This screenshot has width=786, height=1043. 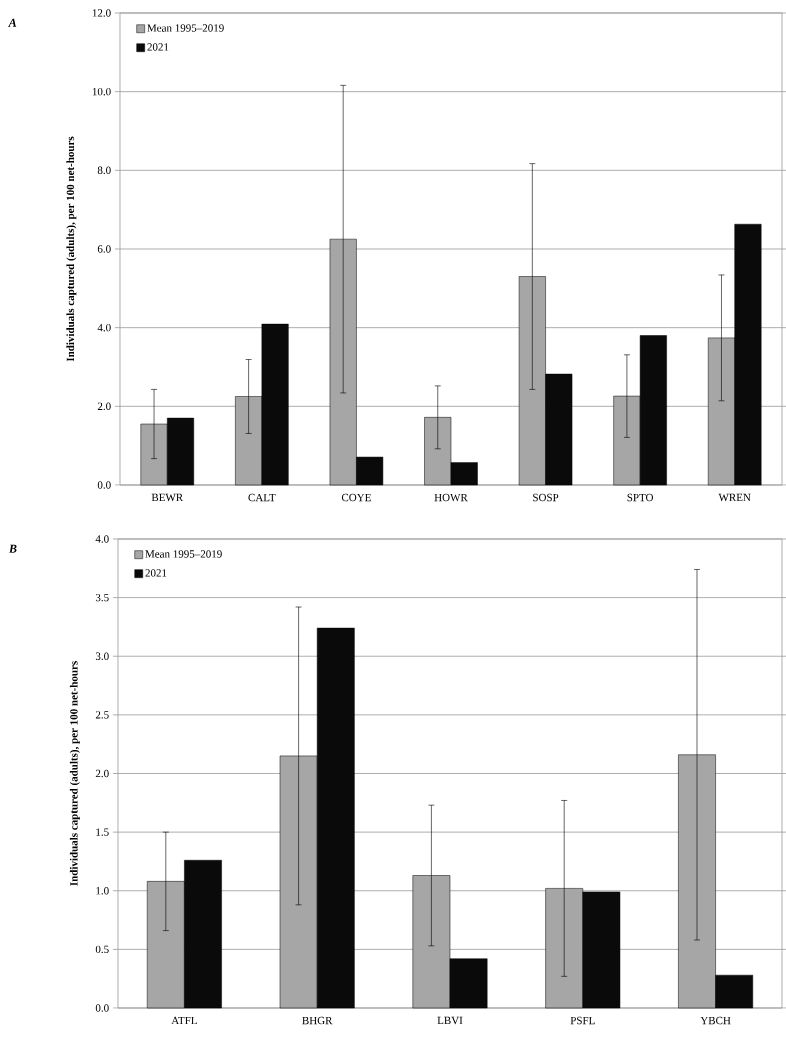 I want to click on x-tick-label: BHGR, so click(x=317, y=1020).